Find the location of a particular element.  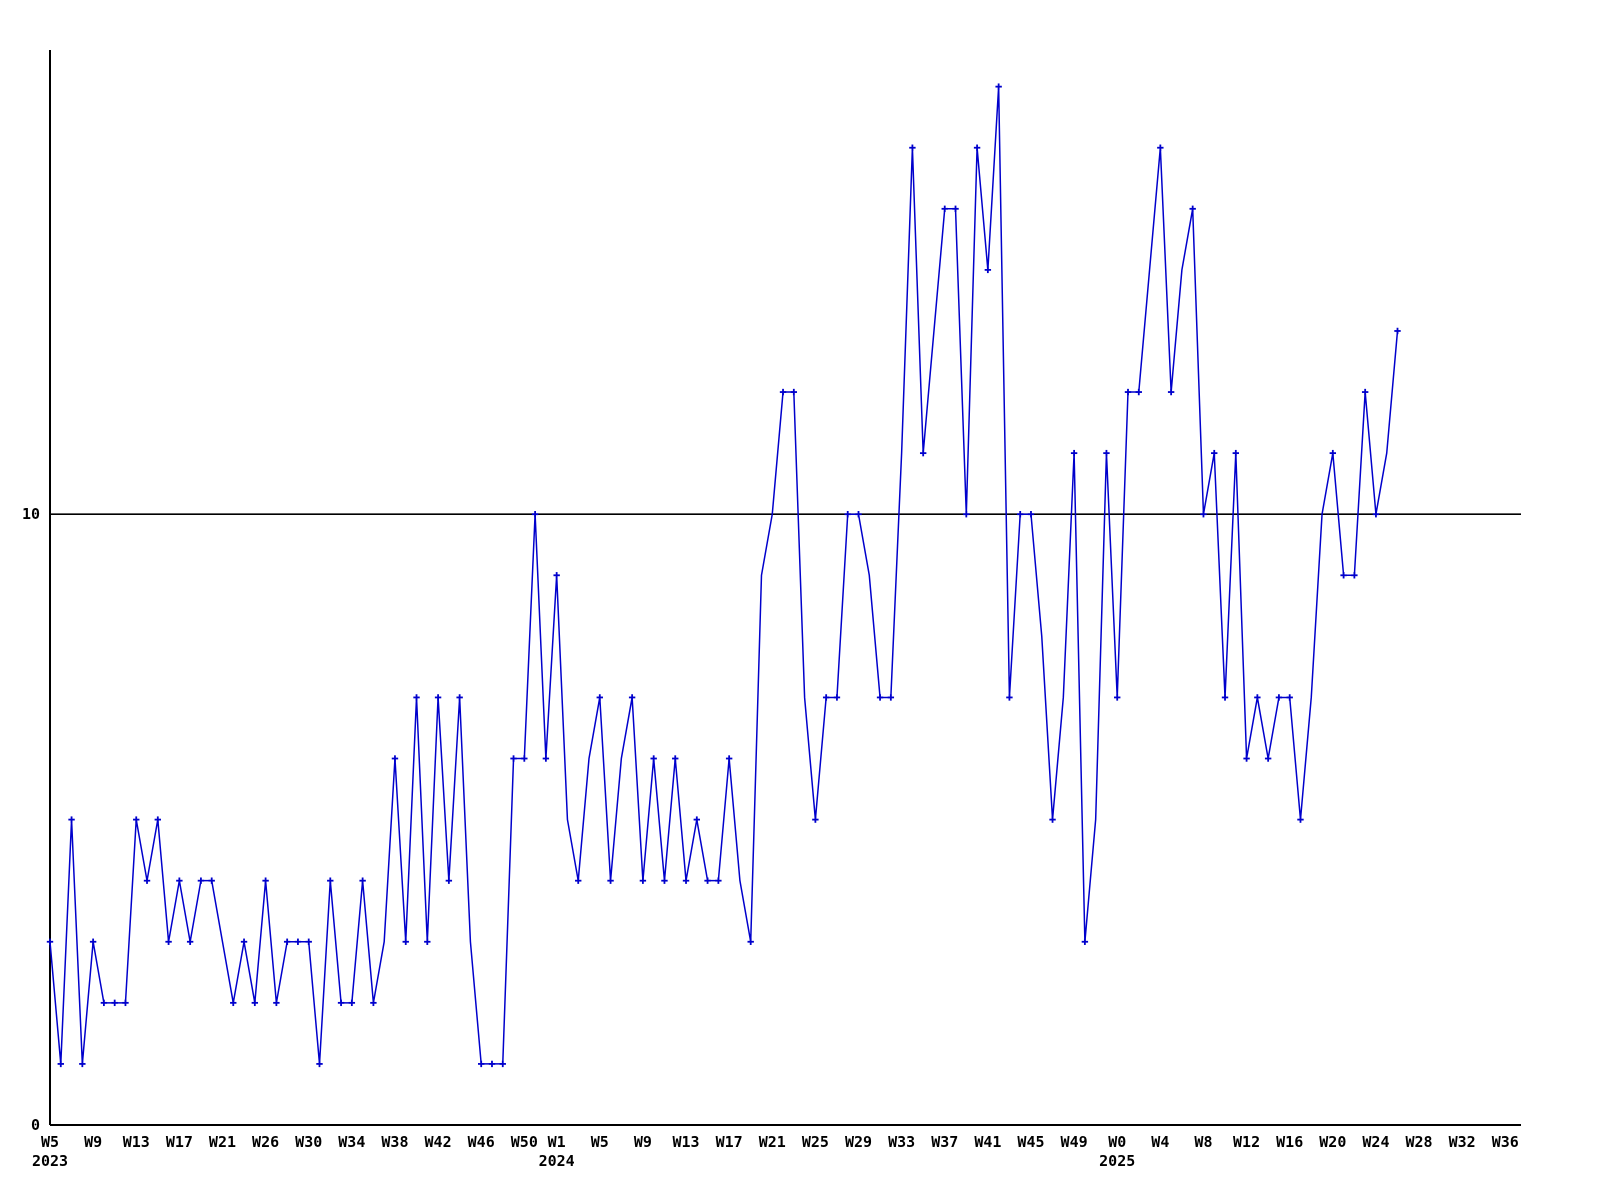

x-tick-label-w20: W20 is located at coordinates (1333, 1142).